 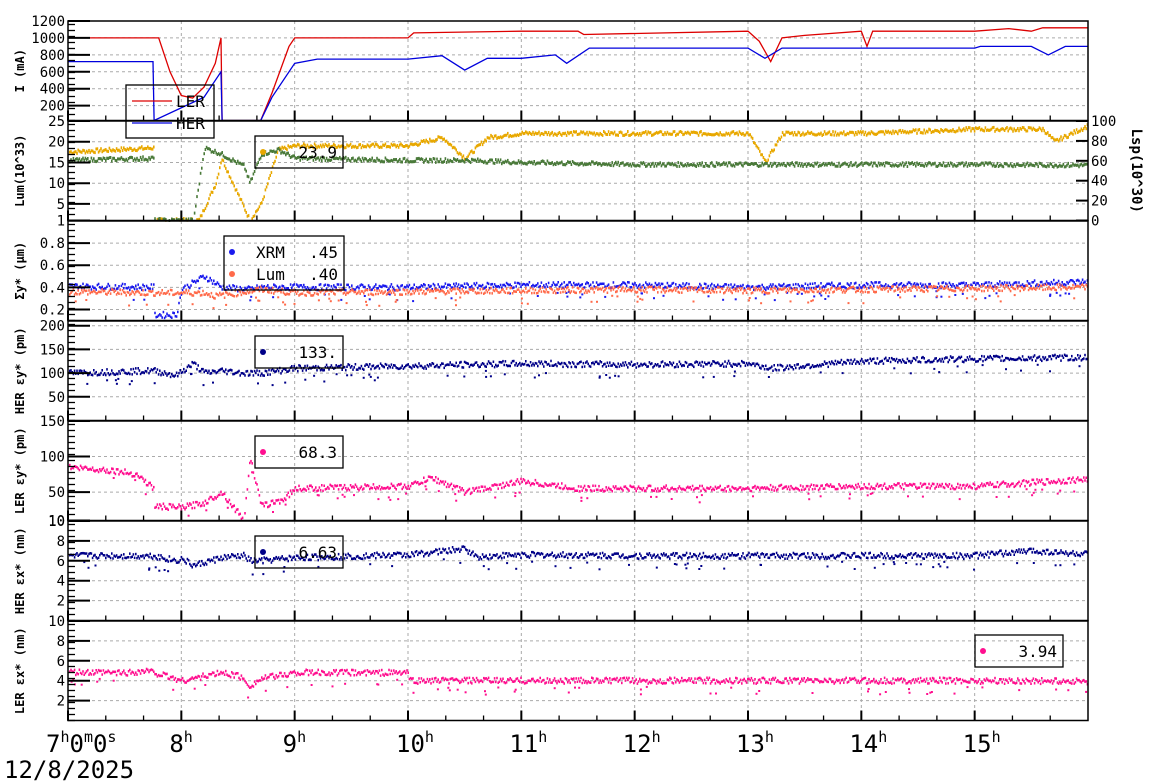 What do you see at coordinates (61, 205) in the screenshot?
I see `y-tick-label: 5` at bounding box center [61, 205].